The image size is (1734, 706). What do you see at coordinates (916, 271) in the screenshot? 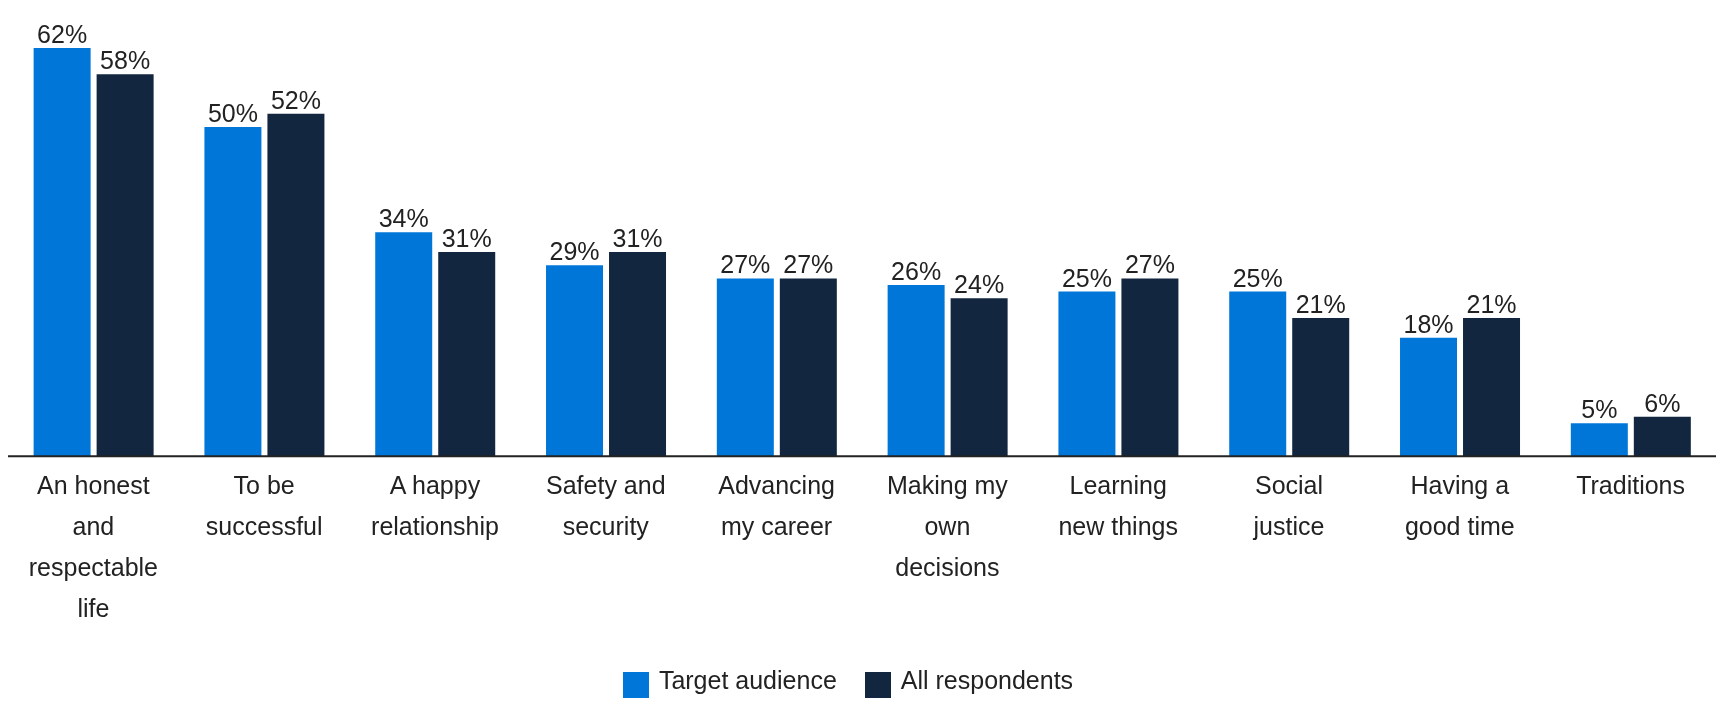
I see `data-label: 26%` at bounding box center [916, 271].